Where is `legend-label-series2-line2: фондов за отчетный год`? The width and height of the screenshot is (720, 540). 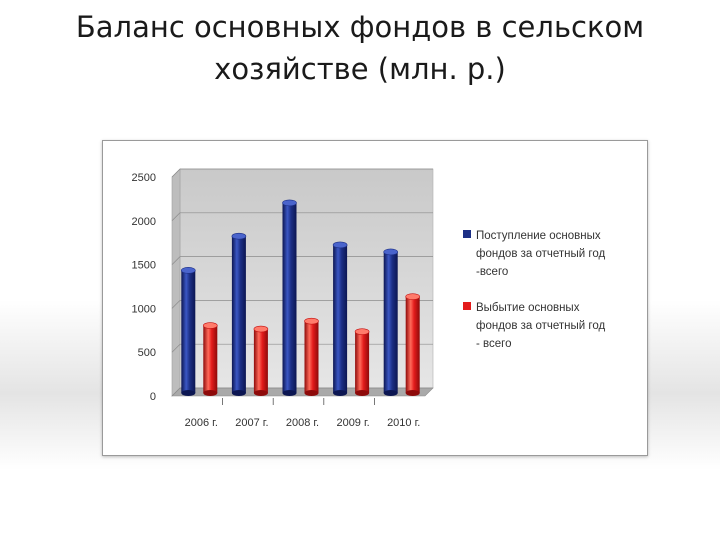
legend-label-series2-line2: фондов за отчетный год is located at coordinates (540, 326).